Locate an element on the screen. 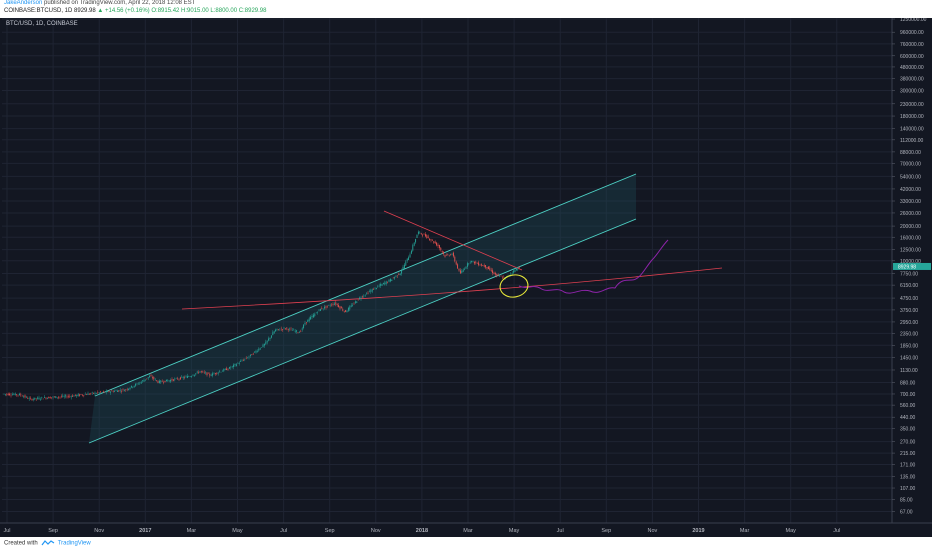  tradingview-brand: TradingView is located at coordinates (74, 543).